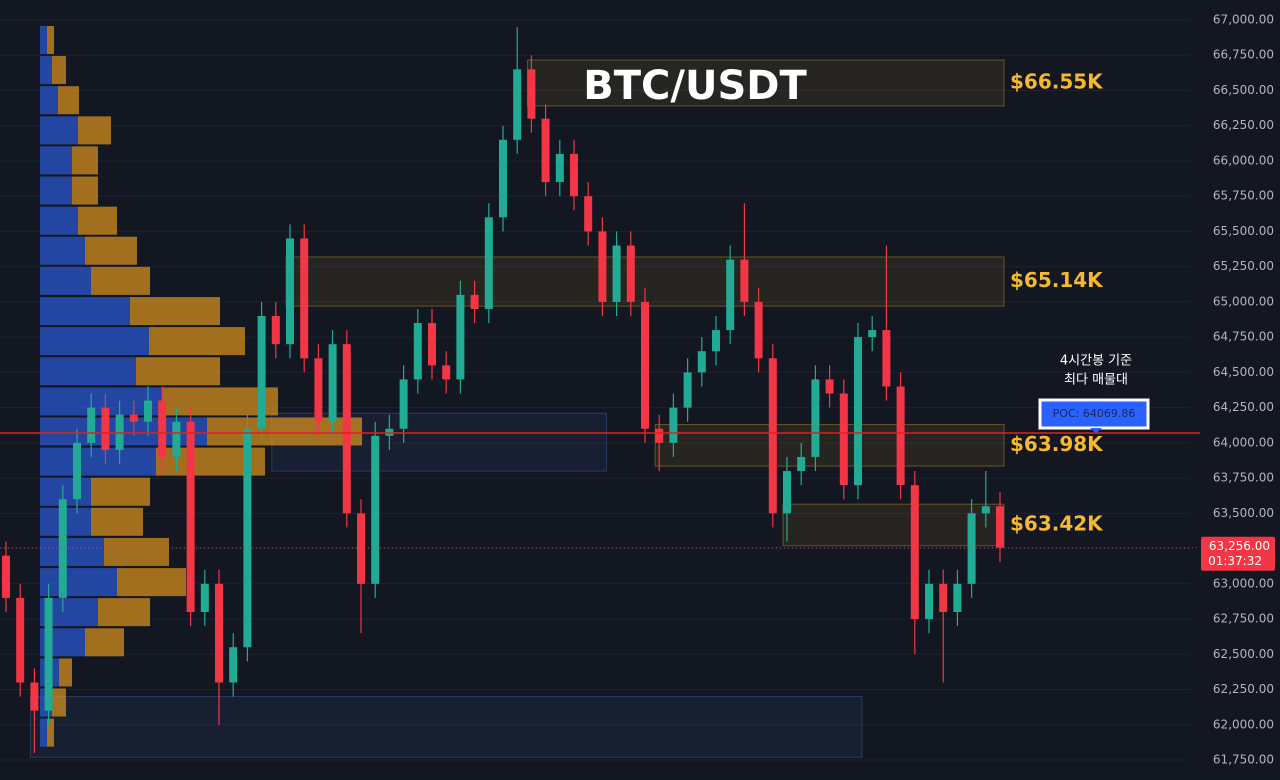 The height and width of the screenshot is (780, 1280). What do you see at coordinates (1243, 55) in the screenshot?
I see `y-tick-label: 66,750.00` at bounding box center [1243, 55].